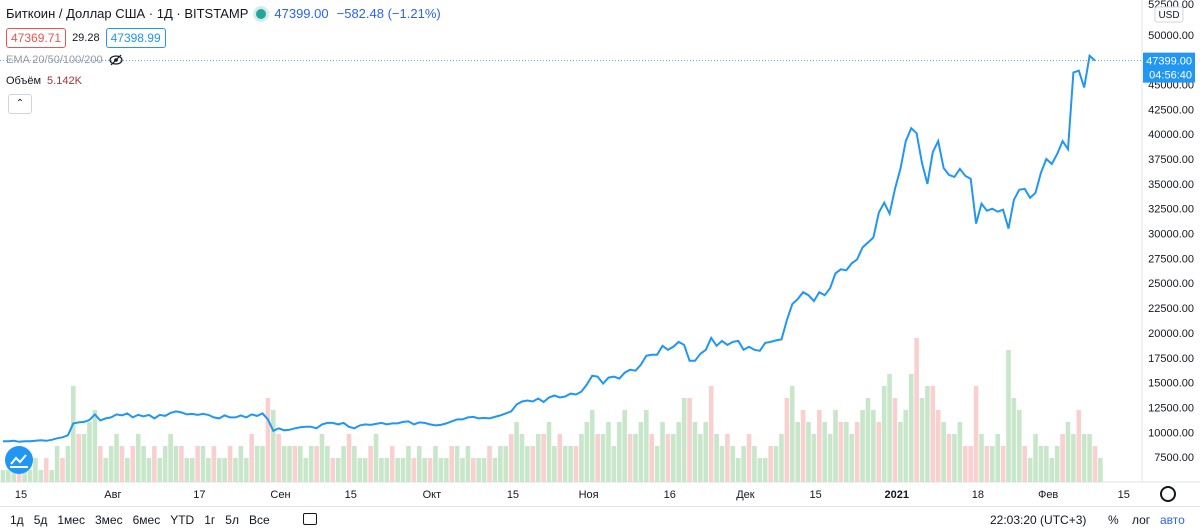 This screenshot has width=1200, height=532. Describe the element at coordinates (36, 38) in the screenshot. I see `sell-price-button: 47369.71` at that location.